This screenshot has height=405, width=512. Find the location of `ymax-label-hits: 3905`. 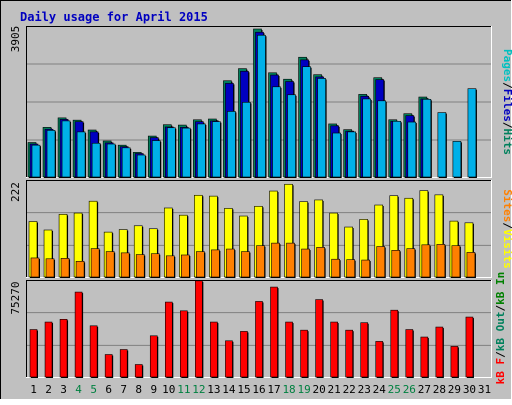

ymax-label-hits: 3905 is located at coordinates (15, 39).